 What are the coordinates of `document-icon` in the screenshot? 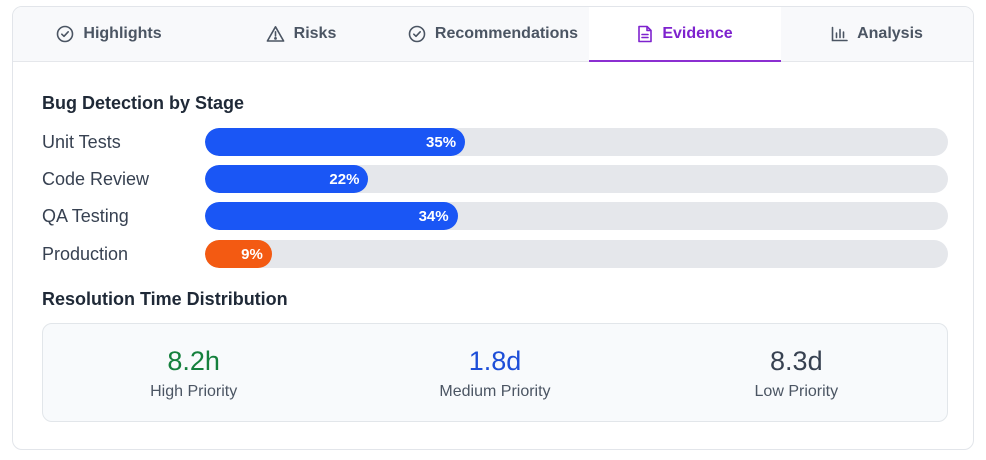 It's located at (645, 34).